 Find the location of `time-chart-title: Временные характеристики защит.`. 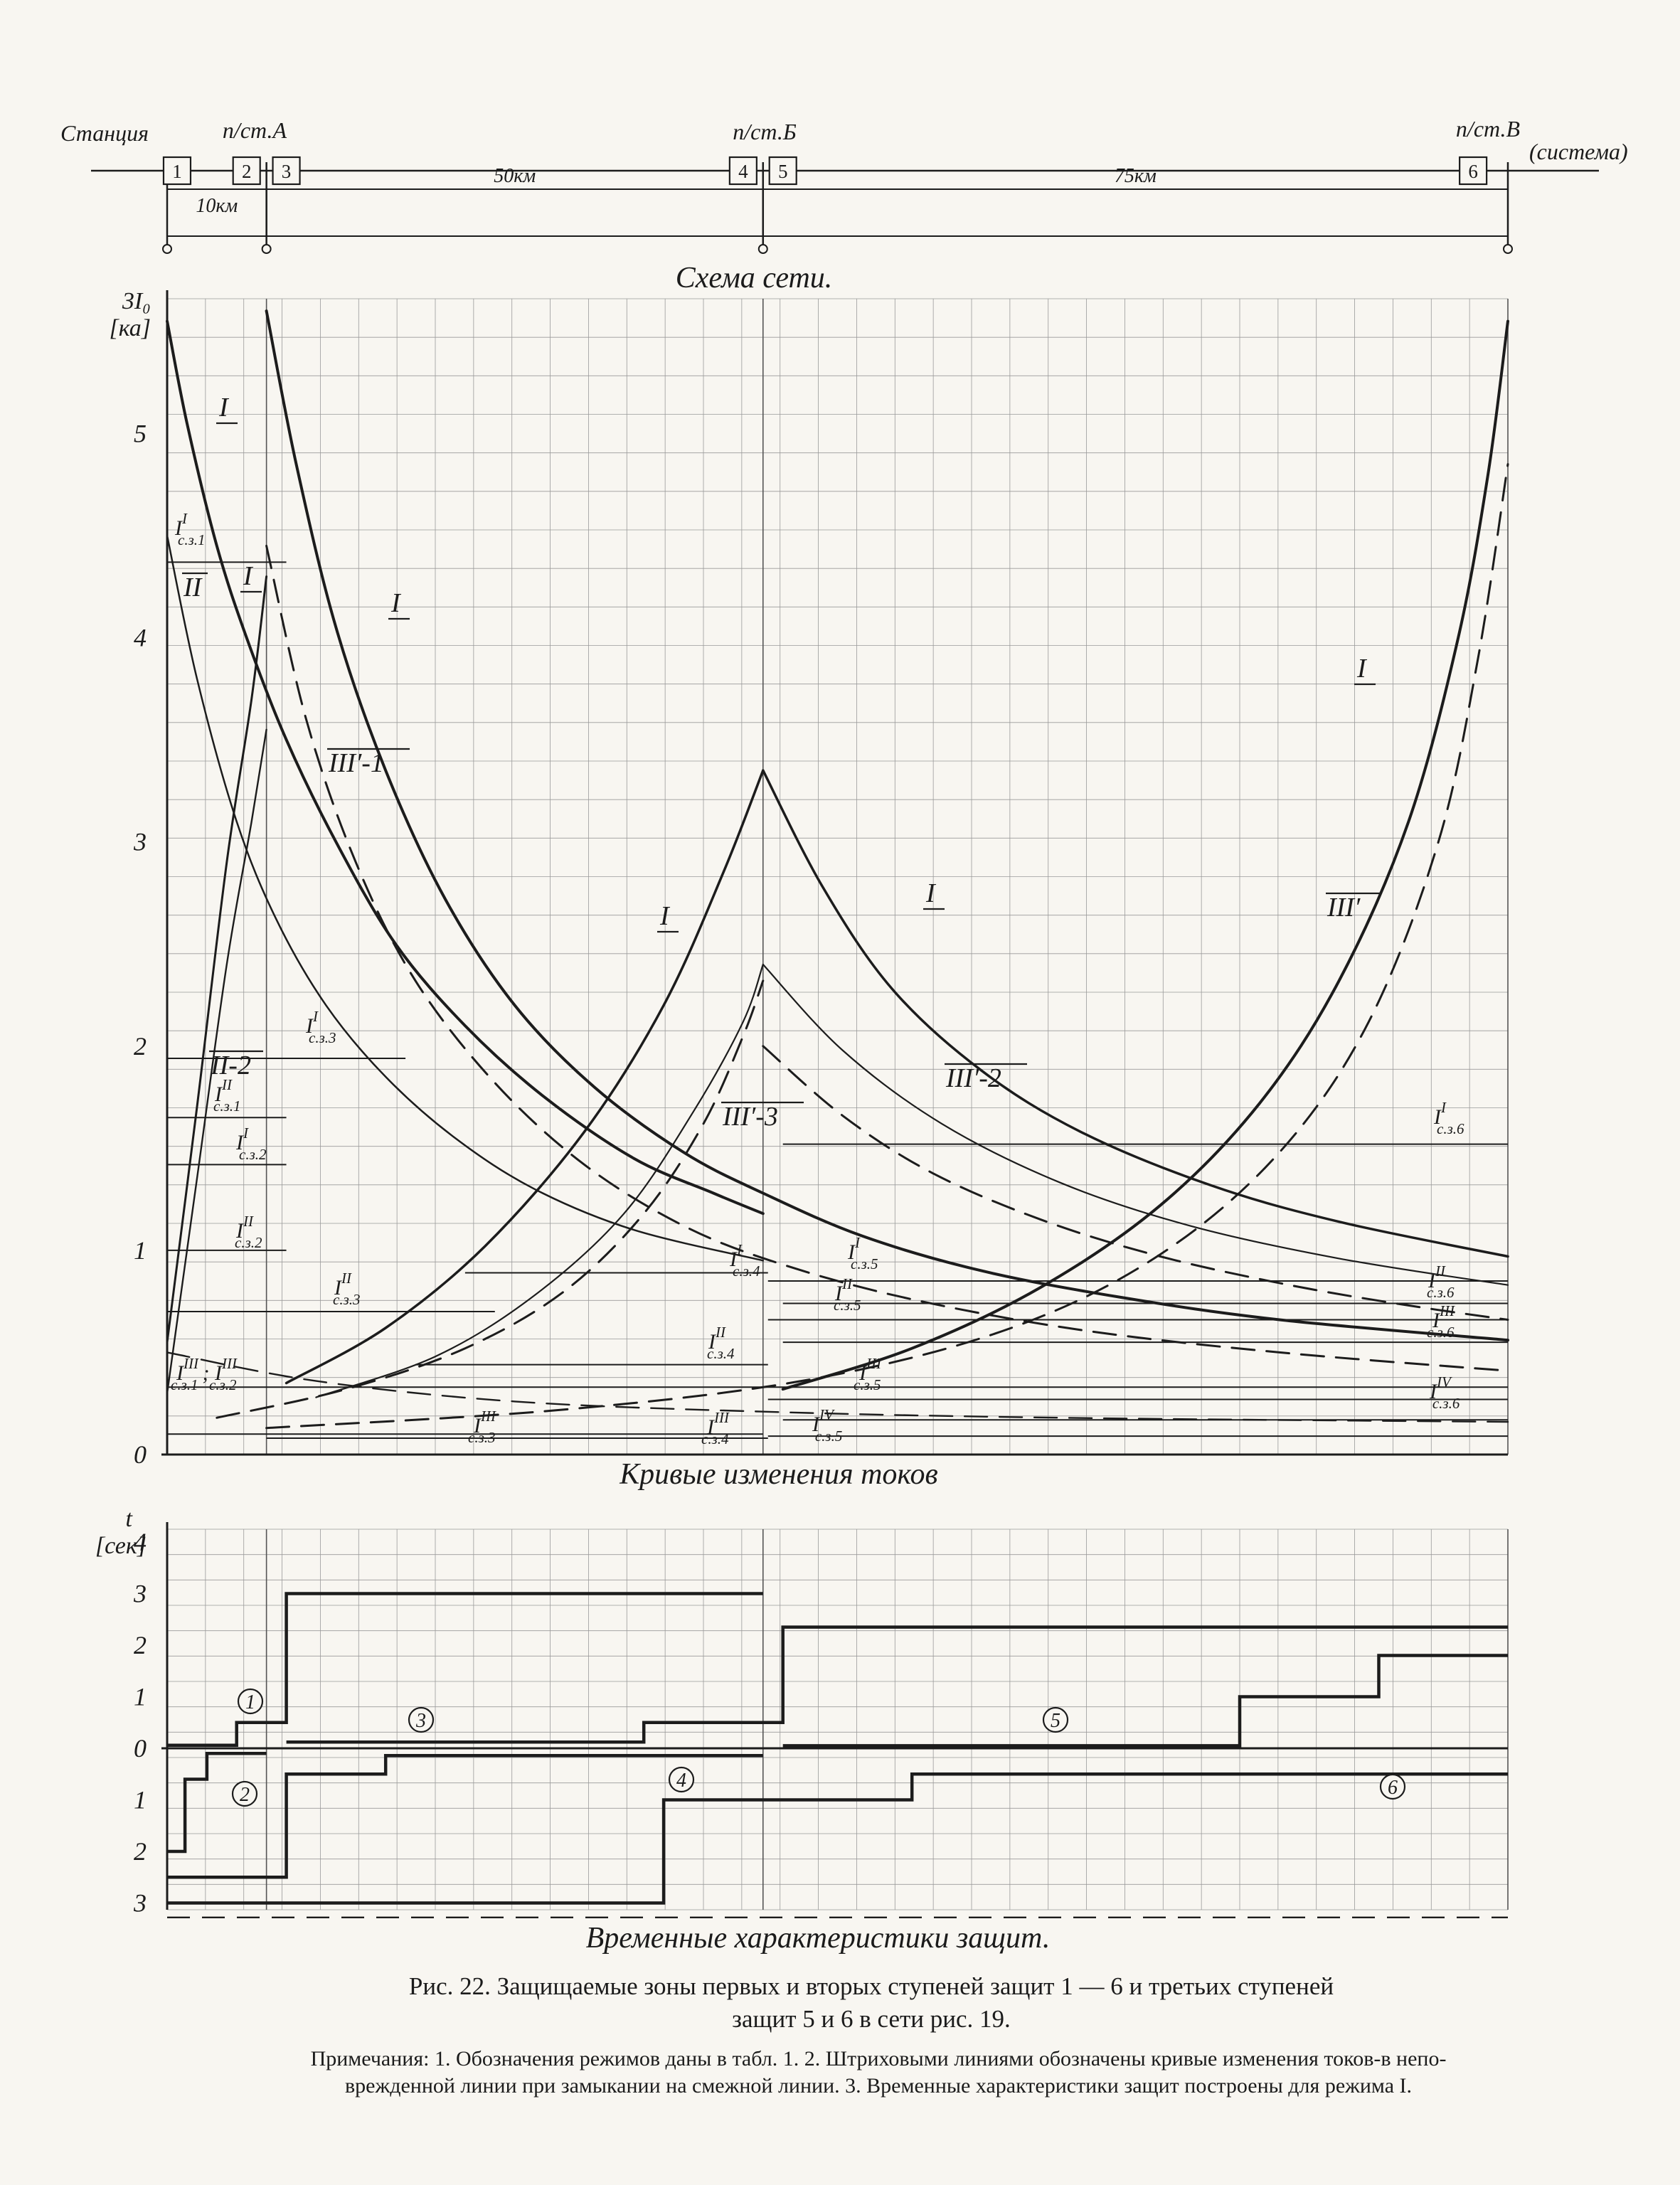

time-chart-title: Временные характеристики защит. is located at coordinates (818, 1938).